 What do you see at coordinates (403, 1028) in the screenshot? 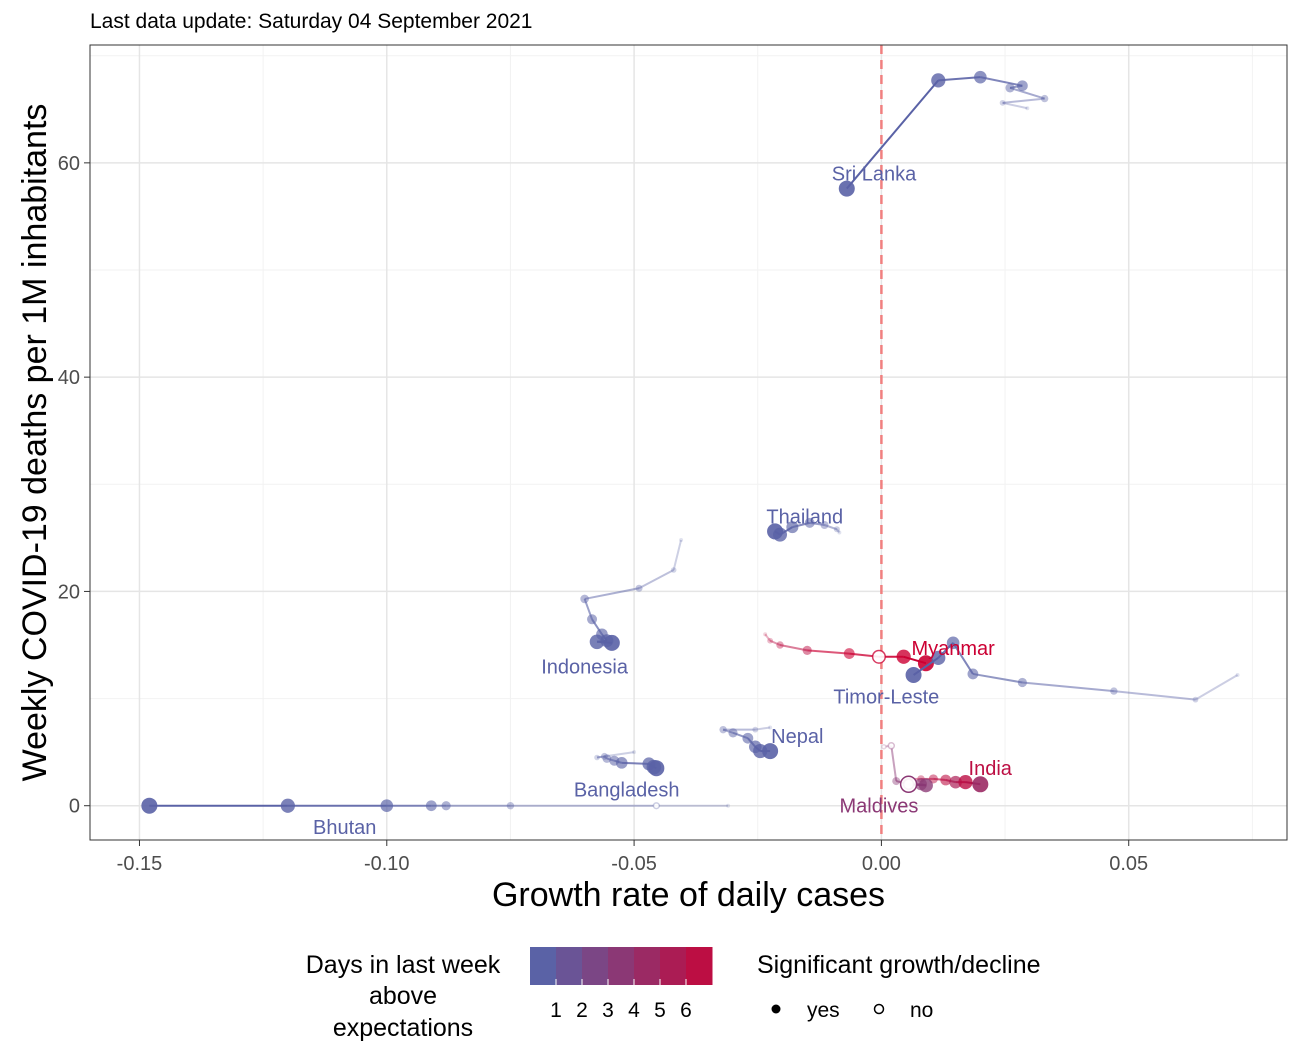
I see `legend-color-title-line: expectations` at bounding box center [403, 1028].